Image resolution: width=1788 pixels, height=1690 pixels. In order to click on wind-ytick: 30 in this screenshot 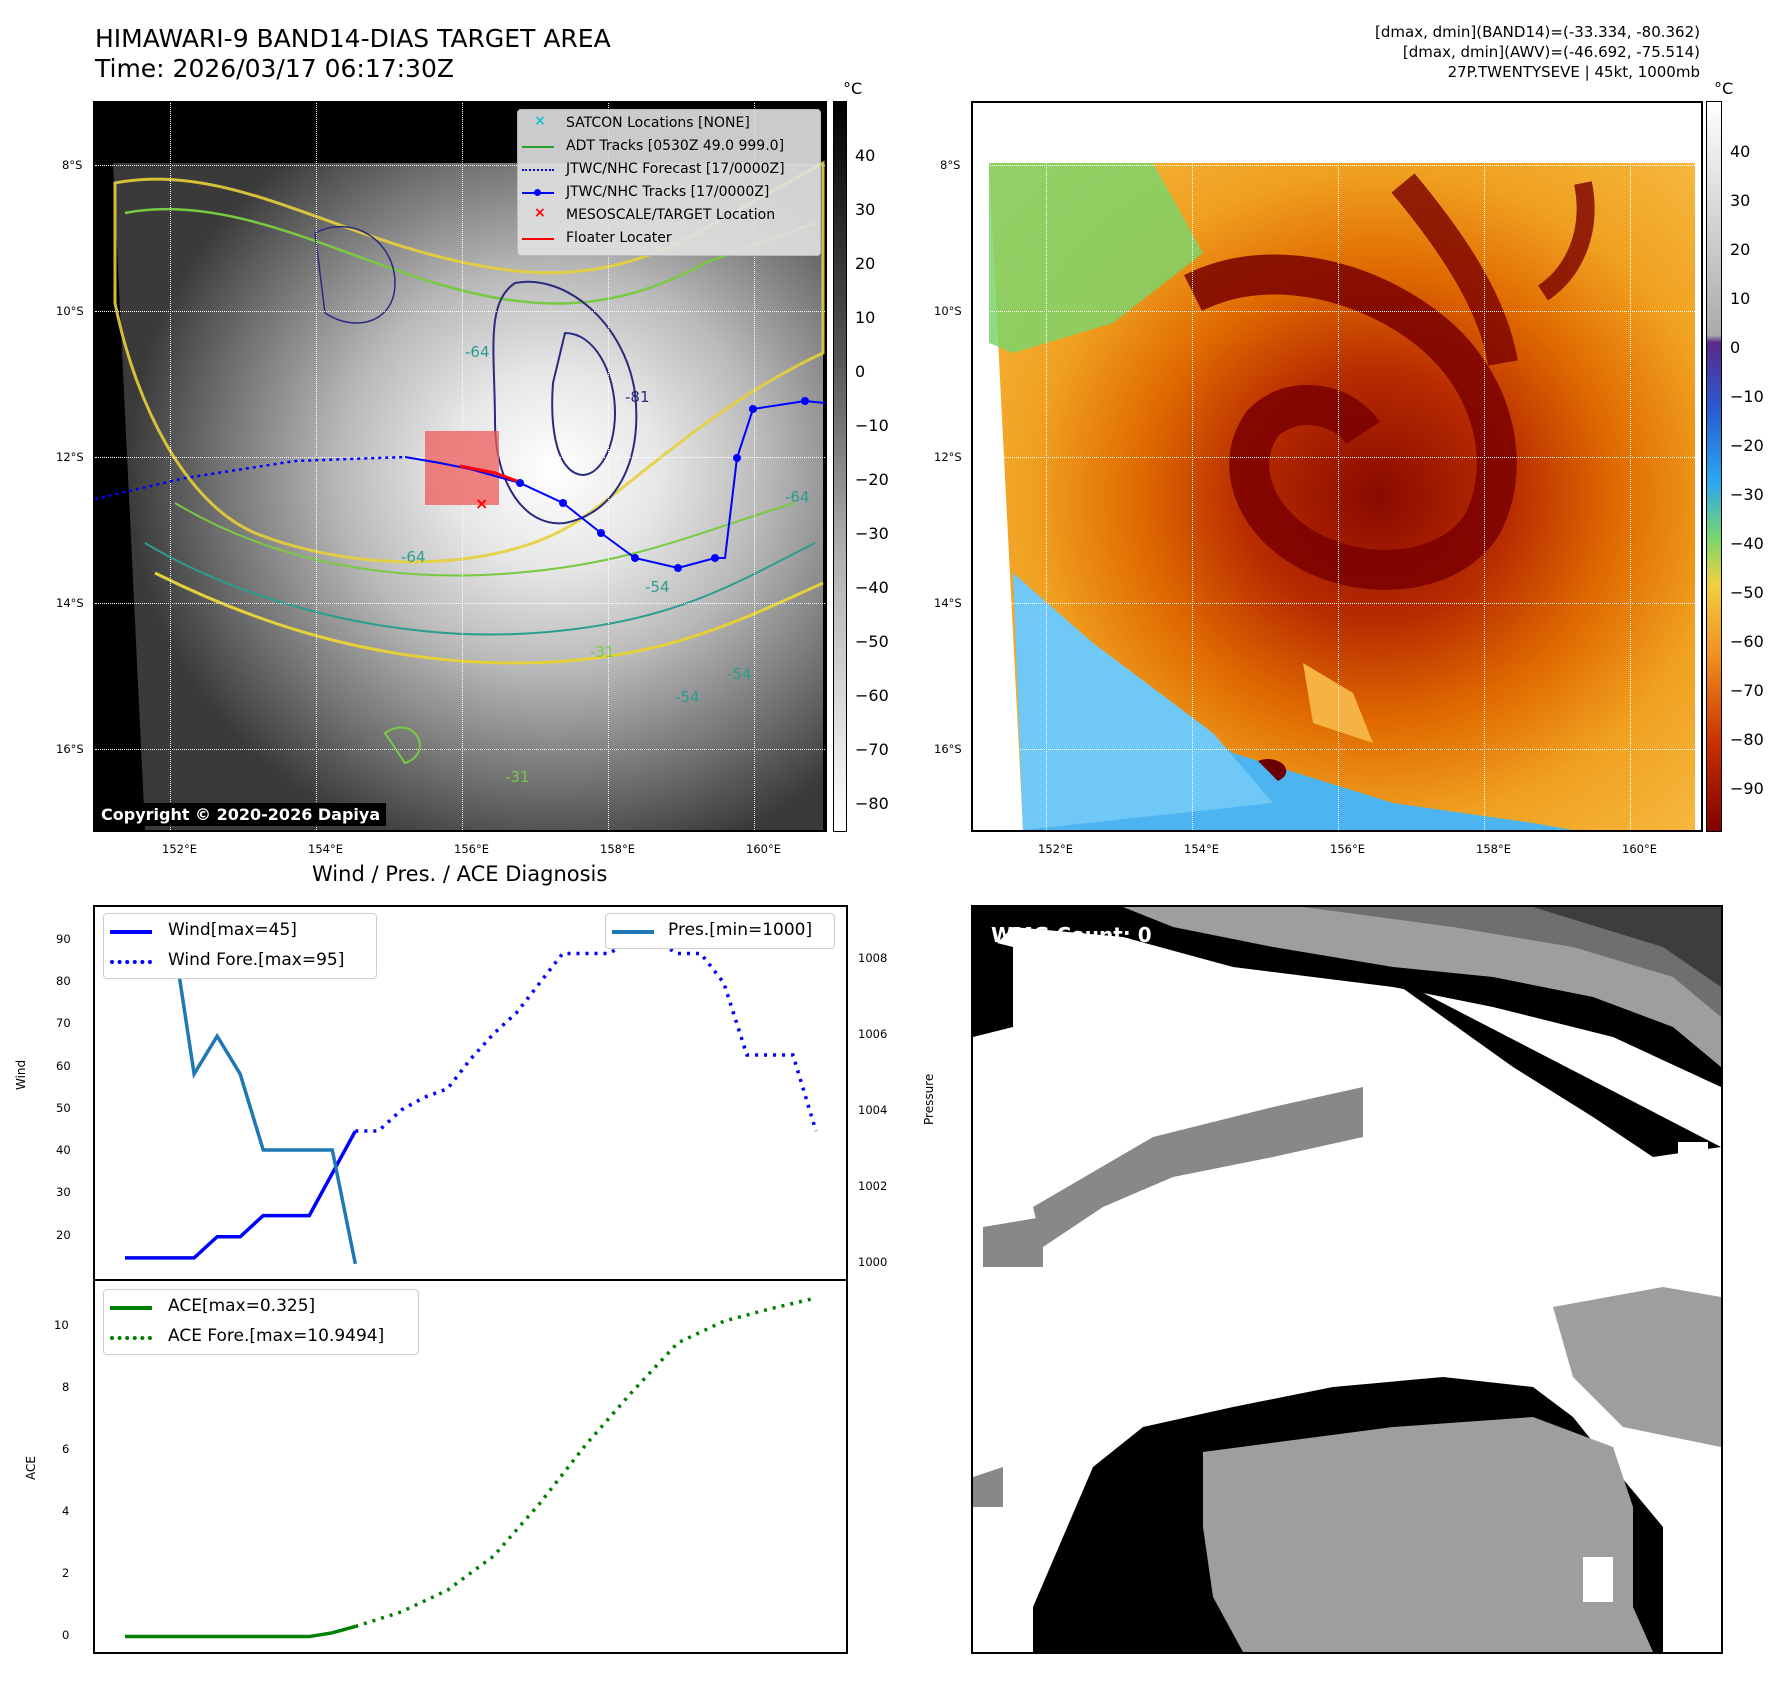, I will do `click(63, 1192)`.